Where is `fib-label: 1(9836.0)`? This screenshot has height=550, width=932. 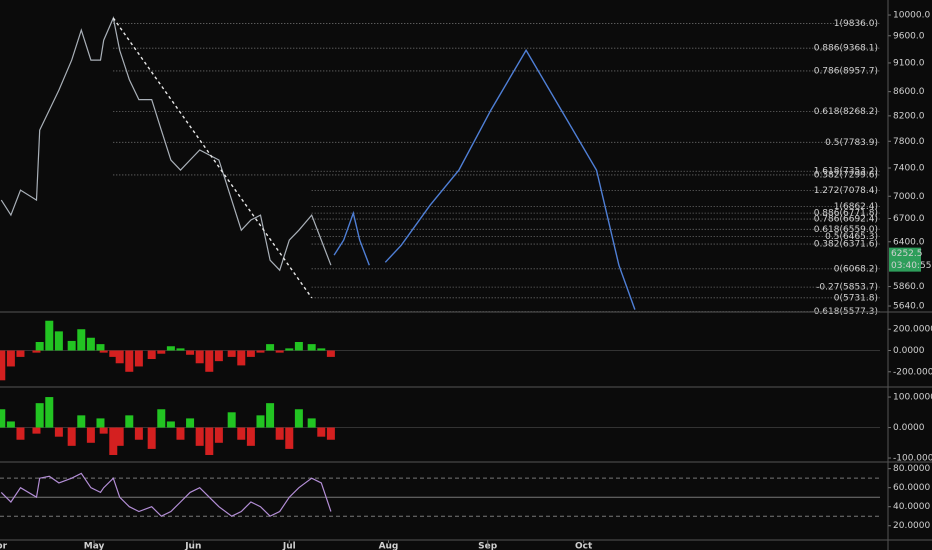
fib-label: 1(9836.0) is located at coordinates (856, 24).